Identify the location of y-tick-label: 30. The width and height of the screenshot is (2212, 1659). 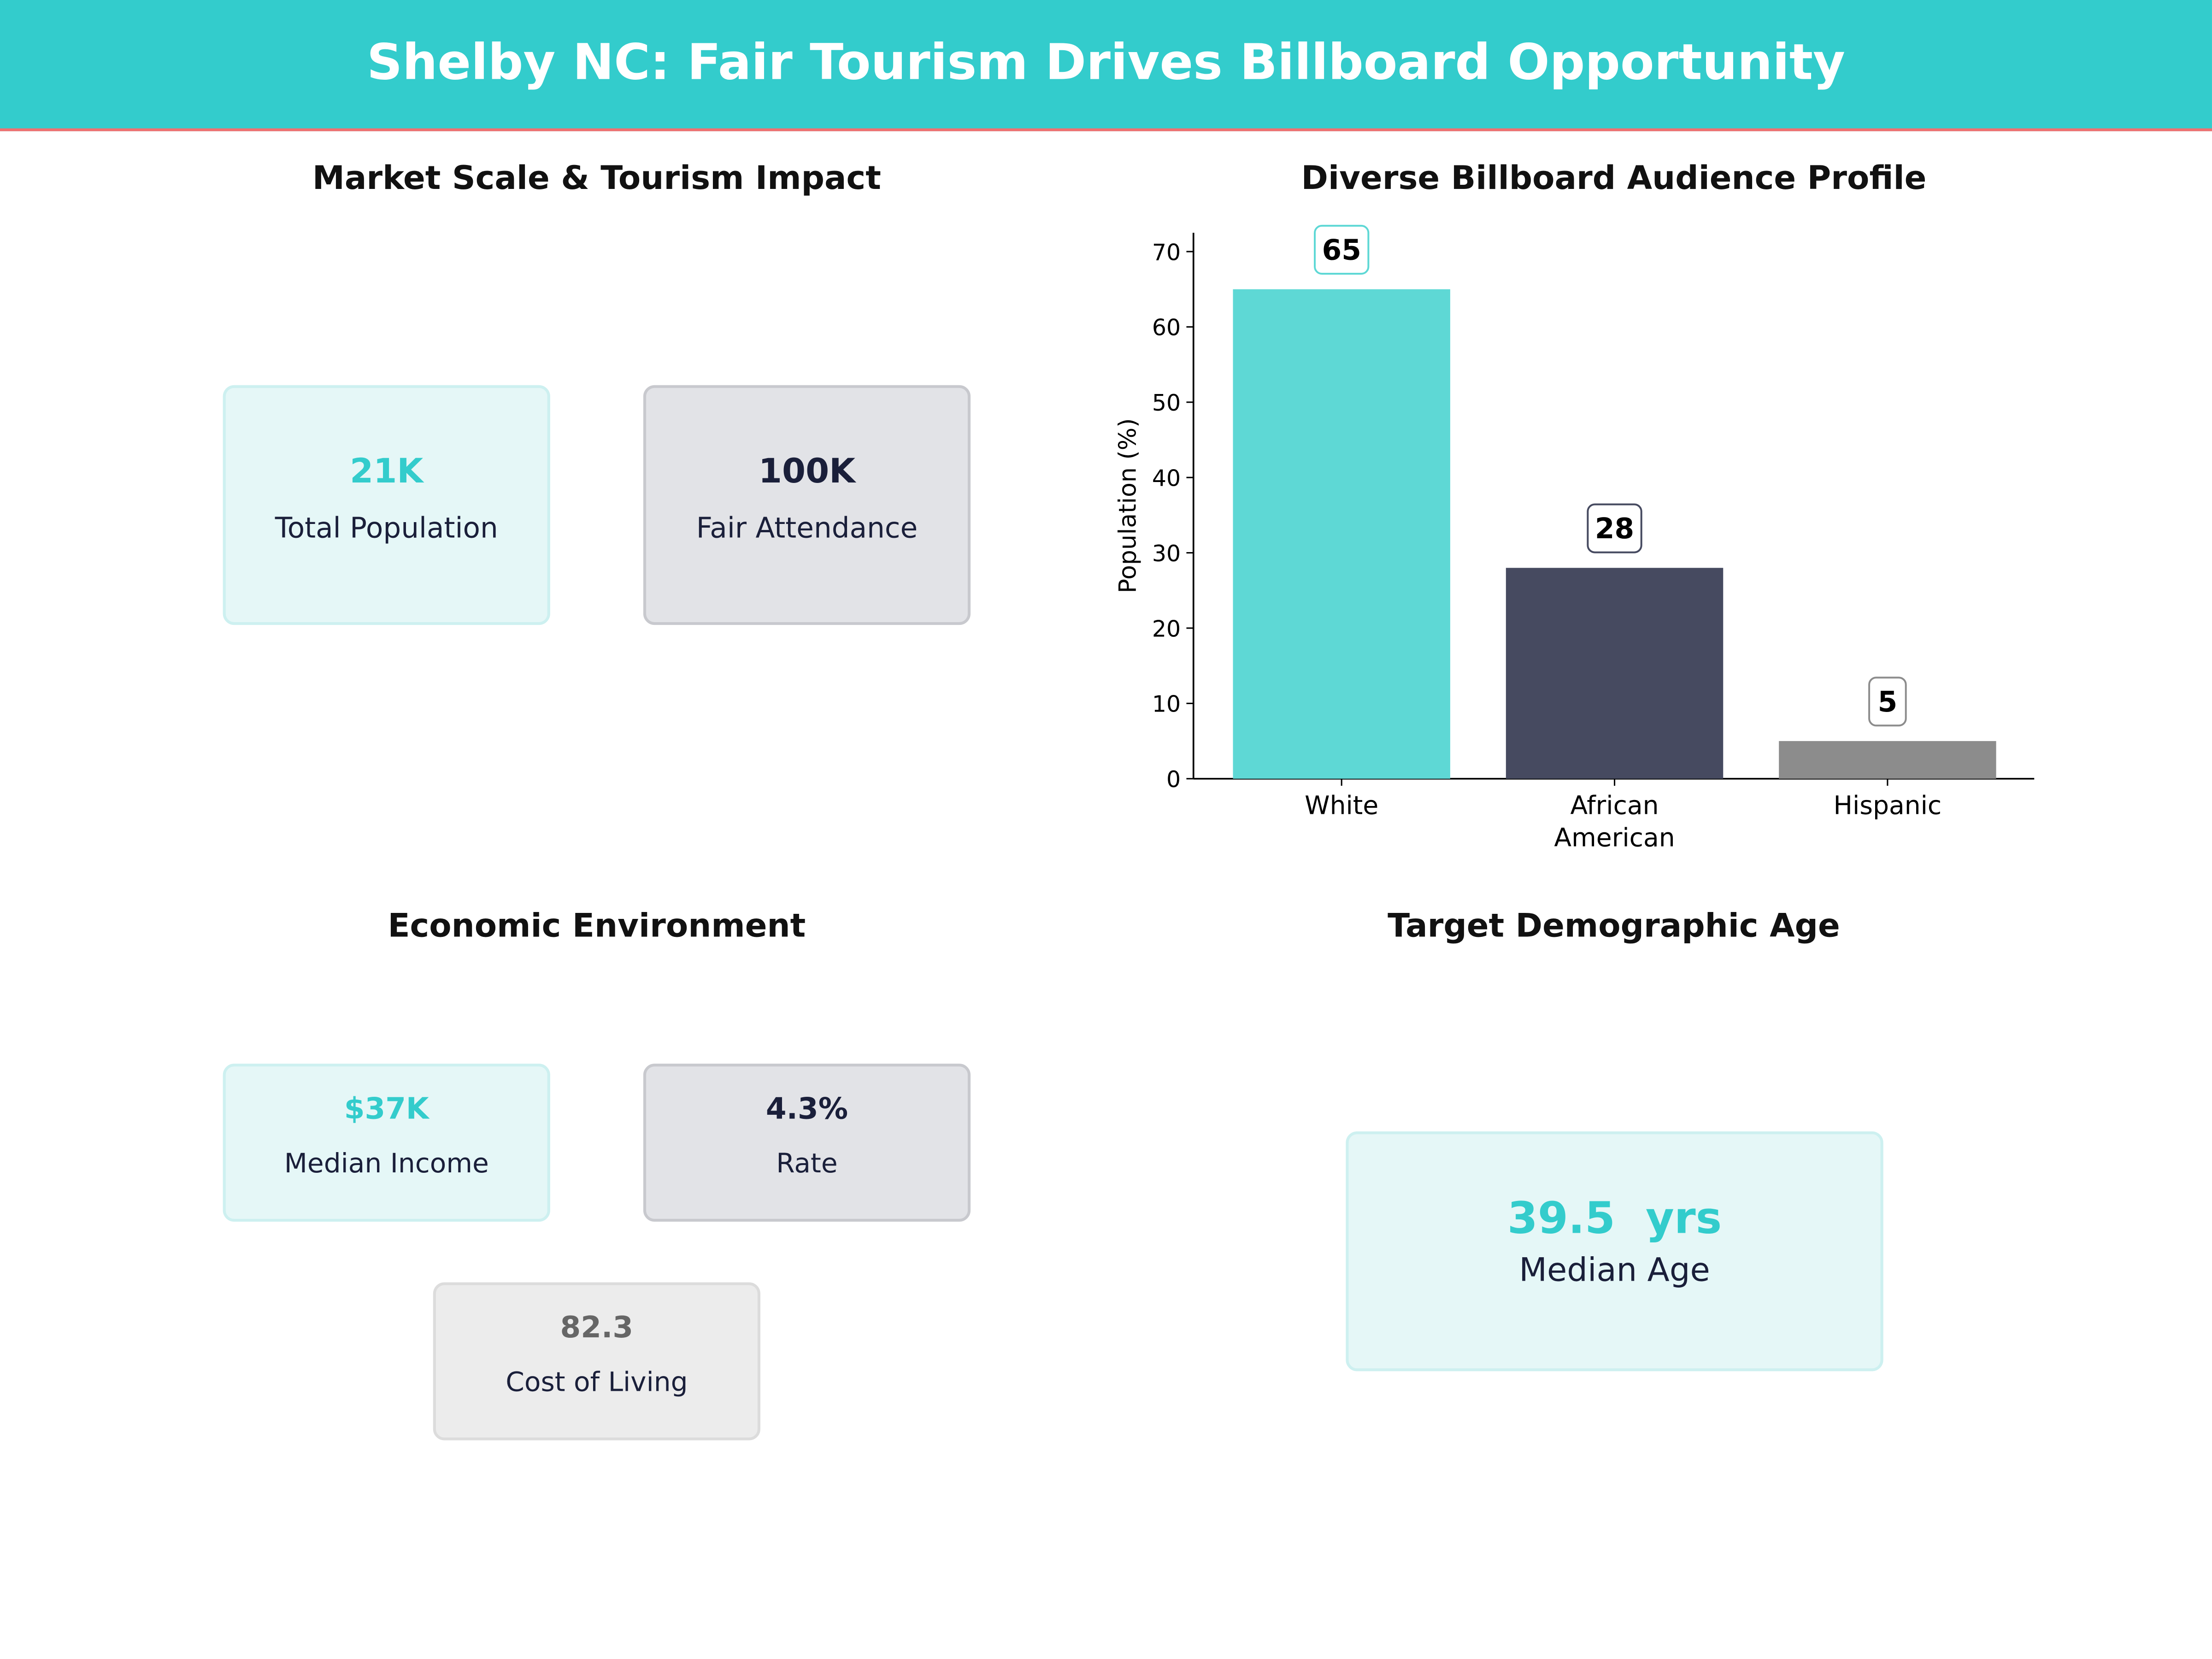
(1166, 554).